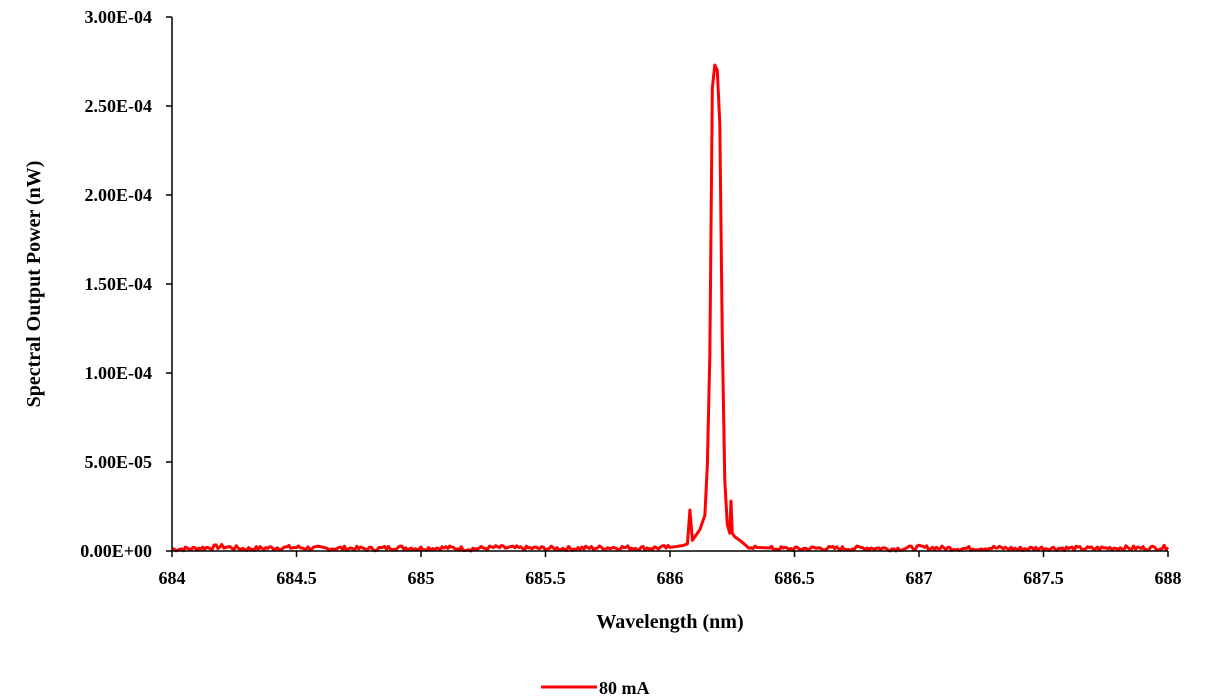  I want to click on legend: 80 mA, so click(595, 688).